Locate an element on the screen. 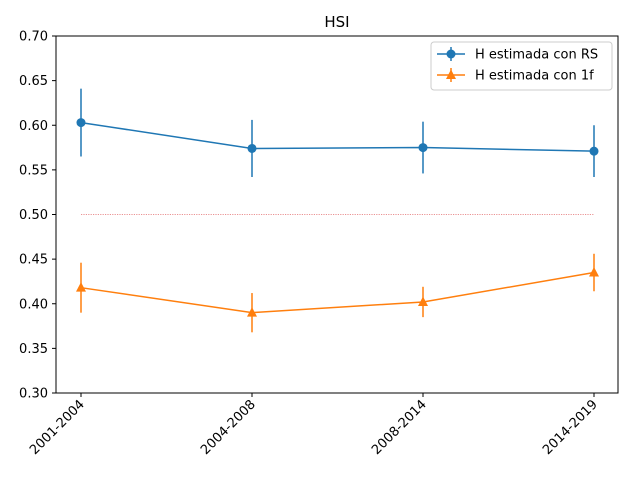 The height and width of the screenshot is (480, 640). y-tick-label: 0.50 is located at coordinates (33, 215).